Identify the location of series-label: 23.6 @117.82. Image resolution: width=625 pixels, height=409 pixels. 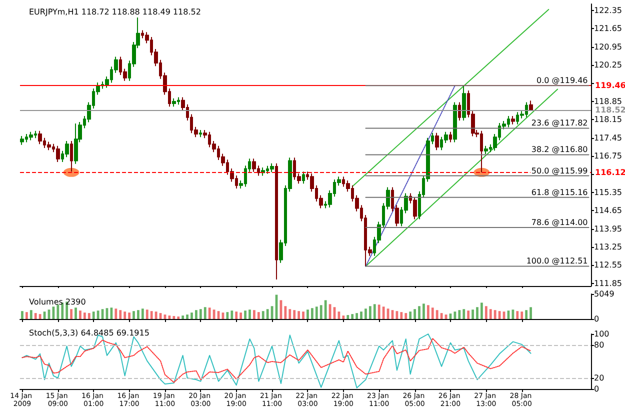
(559, 123).